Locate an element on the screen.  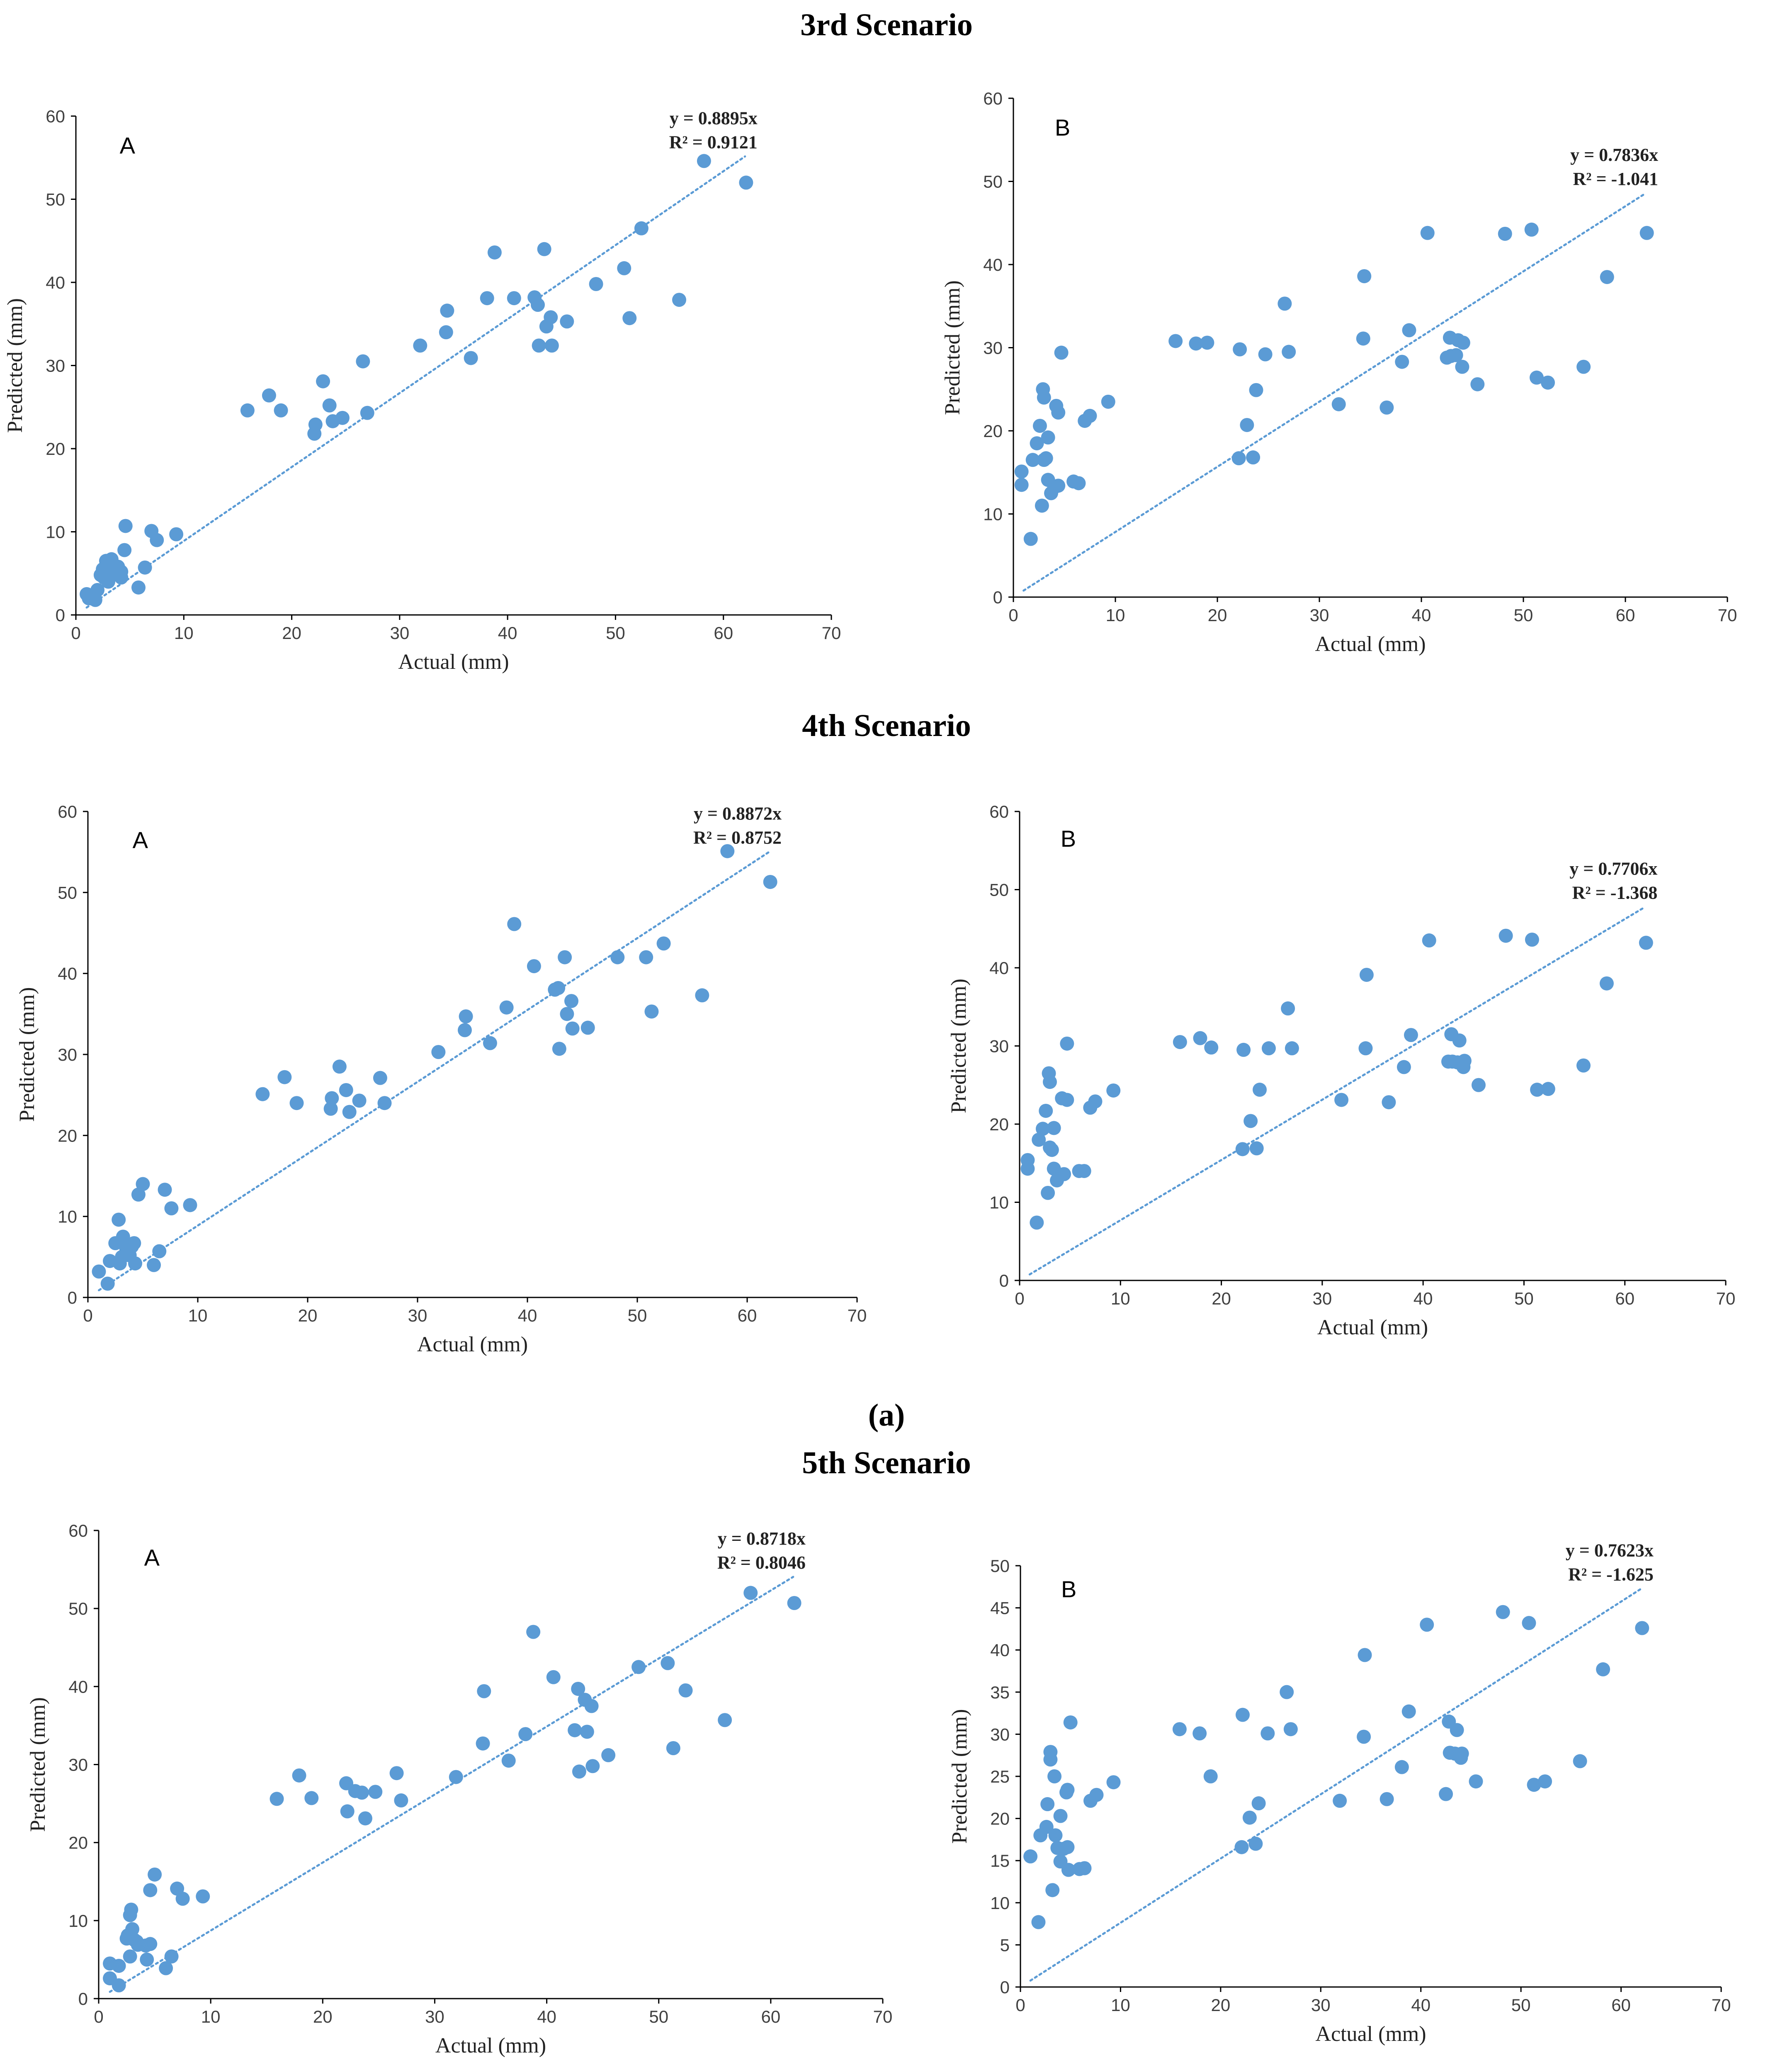
chart-s3A-x-tick-label: 70 is located at coordinates (832, 633).